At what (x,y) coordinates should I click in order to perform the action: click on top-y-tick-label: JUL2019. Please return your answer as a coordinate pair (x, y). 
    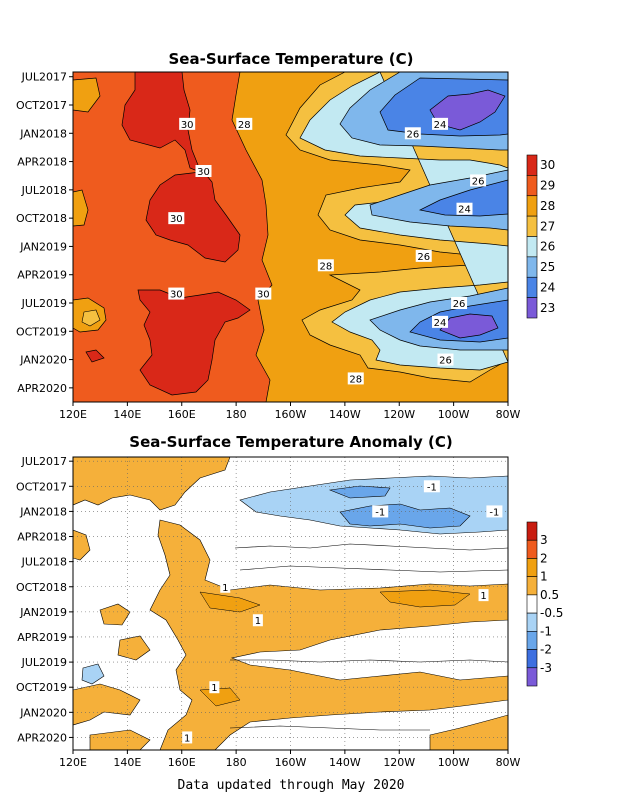
    Looking at the image, I should click on (44, 303).